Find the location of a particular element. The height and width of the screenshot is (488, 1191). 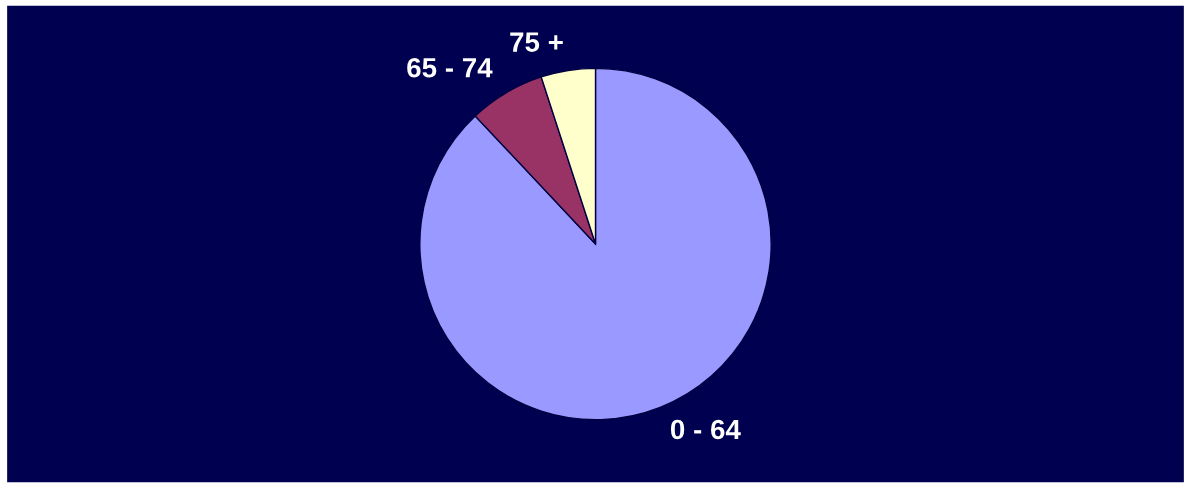

slice-label: 75 + is located at coordinates (536, 42).